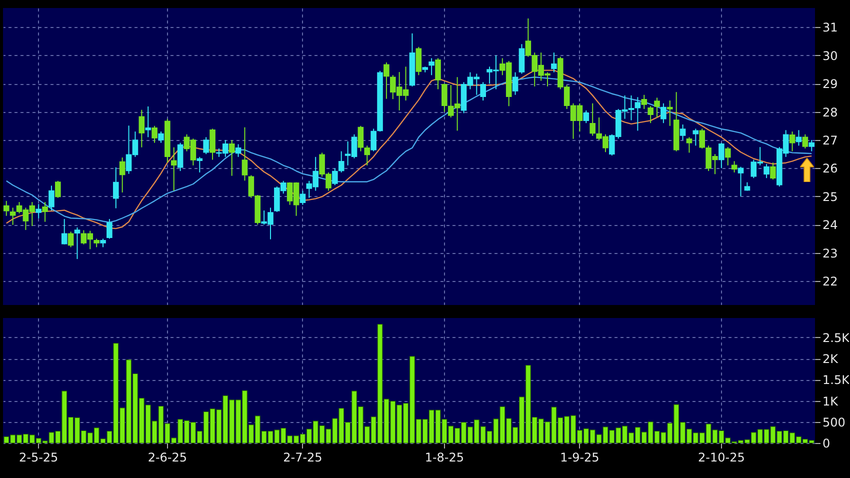 This screenshot has width=850, height=478. I want to click on y-tick-label: 25, so click(830, 197).